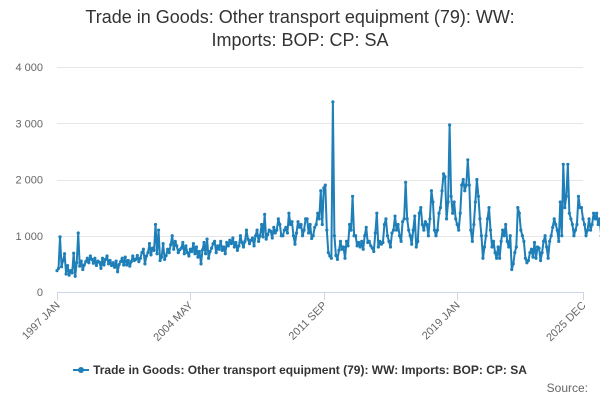 The width and height of the screenshot is (600, 400). Describe the element at coordinates (567, 388) in the screenshot. I see `source-label: Source:` at that location.